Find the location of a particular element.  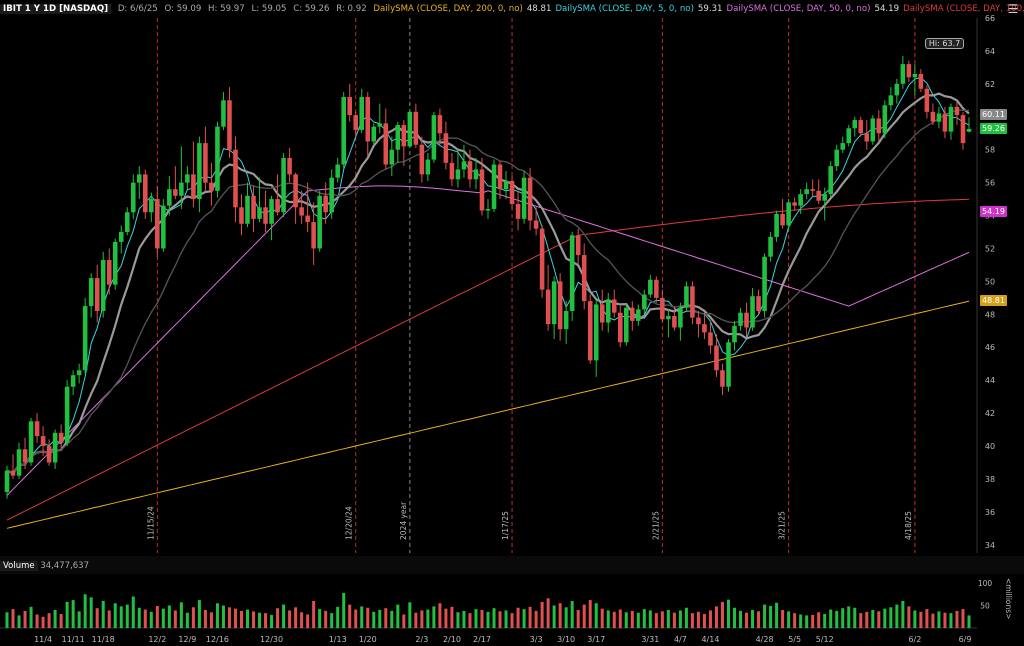

period-marker-label: 11/15/24 is located at coordinates (150, 523).